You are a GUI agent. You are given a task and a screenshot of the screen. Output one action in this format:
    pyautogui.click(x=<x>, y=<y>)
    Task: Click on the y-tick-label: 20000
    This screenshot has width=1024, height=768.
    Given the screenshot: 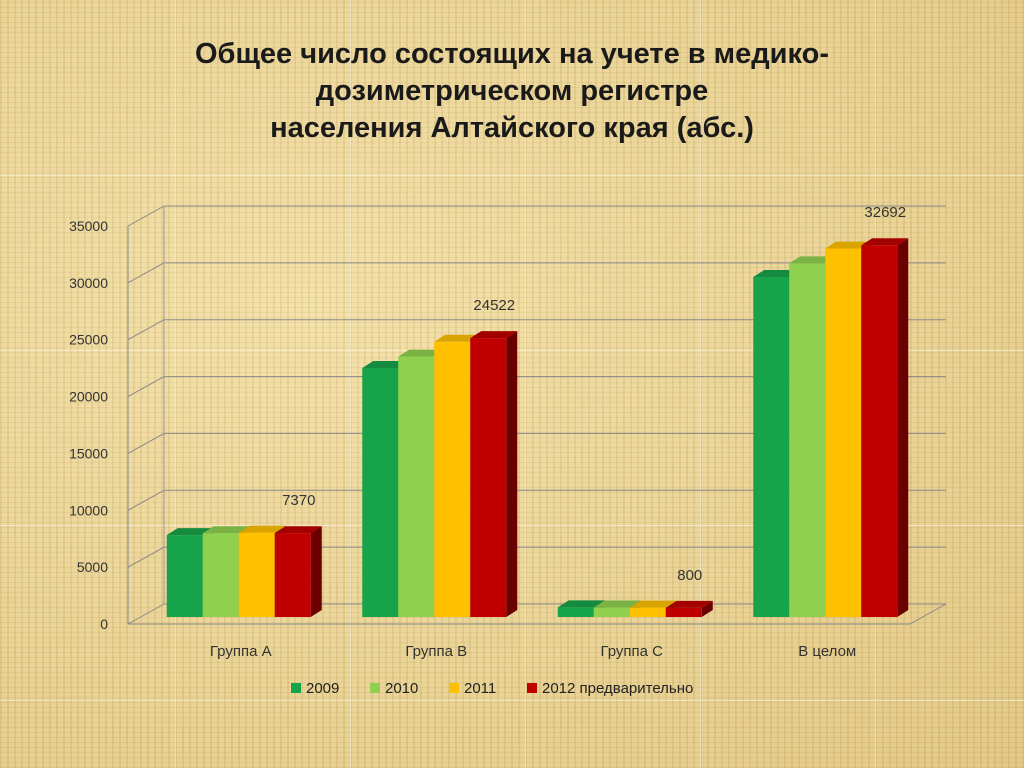 What is the action you would take?
    pyautogui.click(x=88, y=397)
    